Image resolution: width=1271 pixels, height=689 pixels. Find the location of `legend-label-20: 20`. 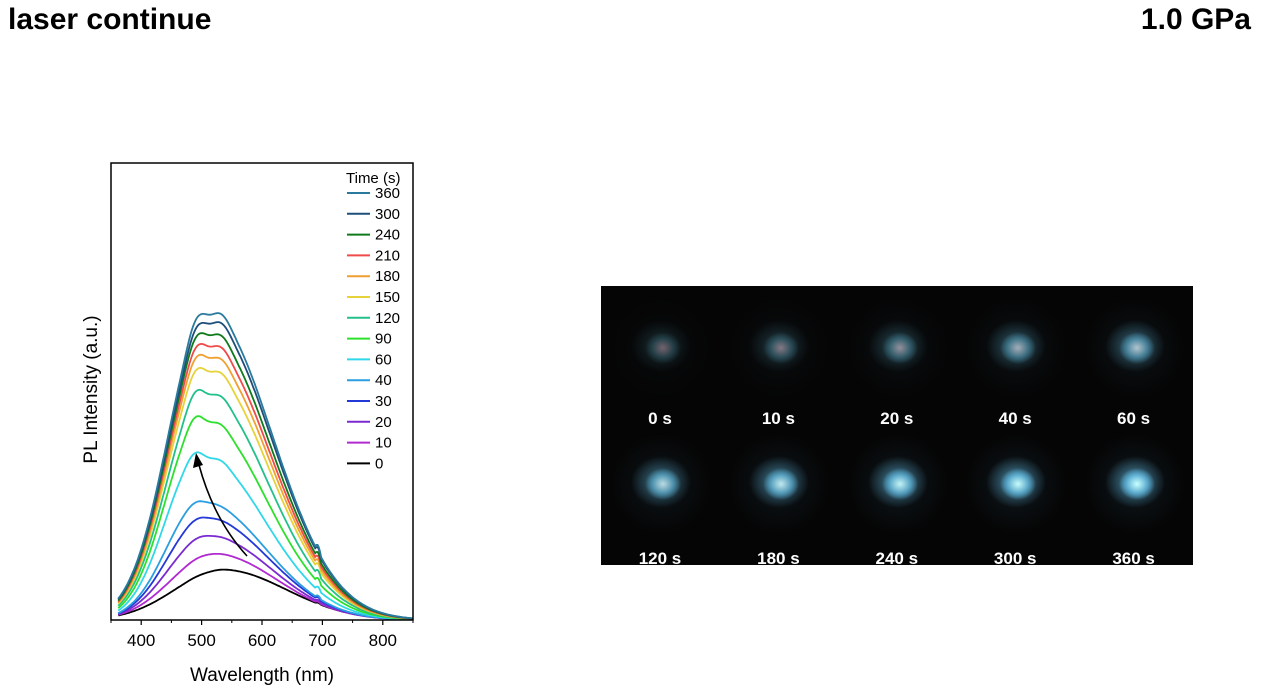

legend-label-20: 20 is located at coordinates (383, 422).